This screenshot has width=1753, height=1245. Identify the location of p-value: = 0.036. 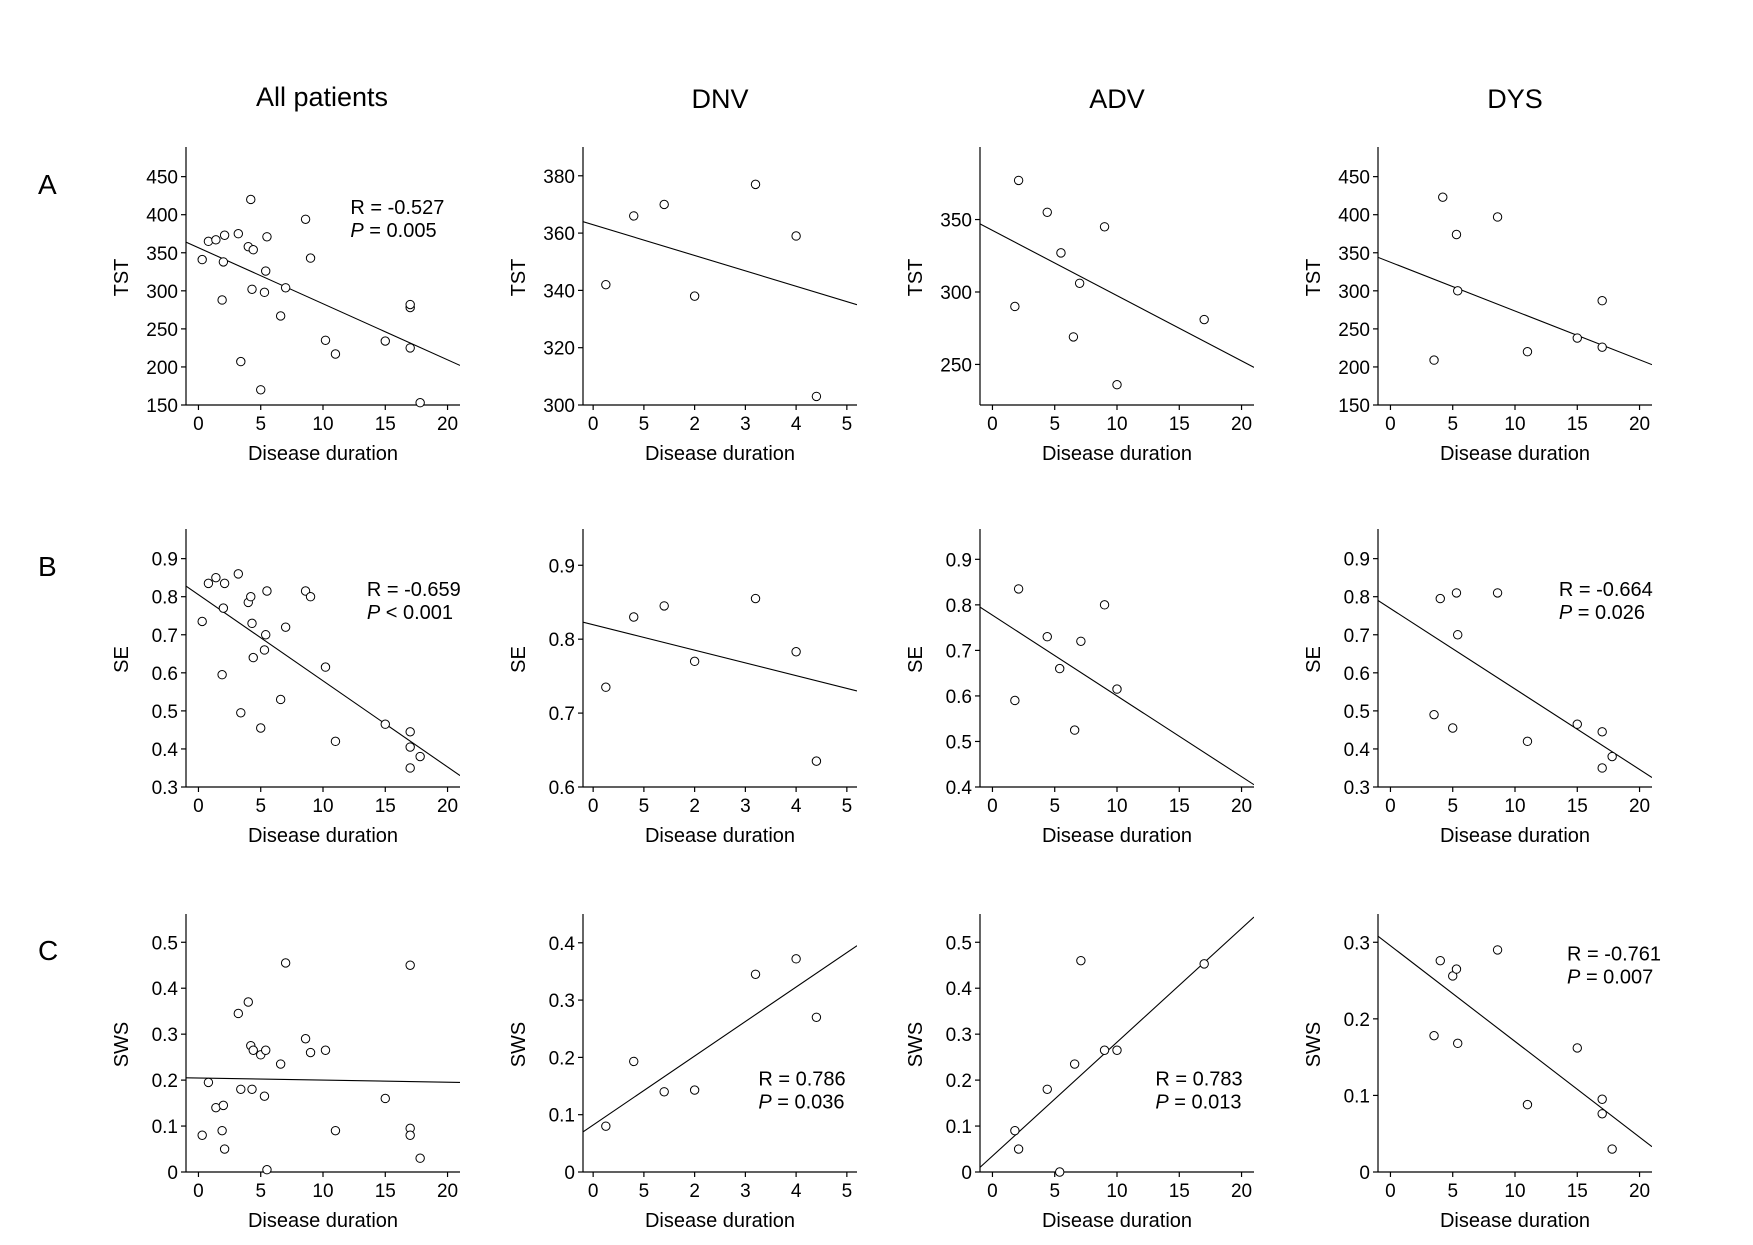
(808, 1102).